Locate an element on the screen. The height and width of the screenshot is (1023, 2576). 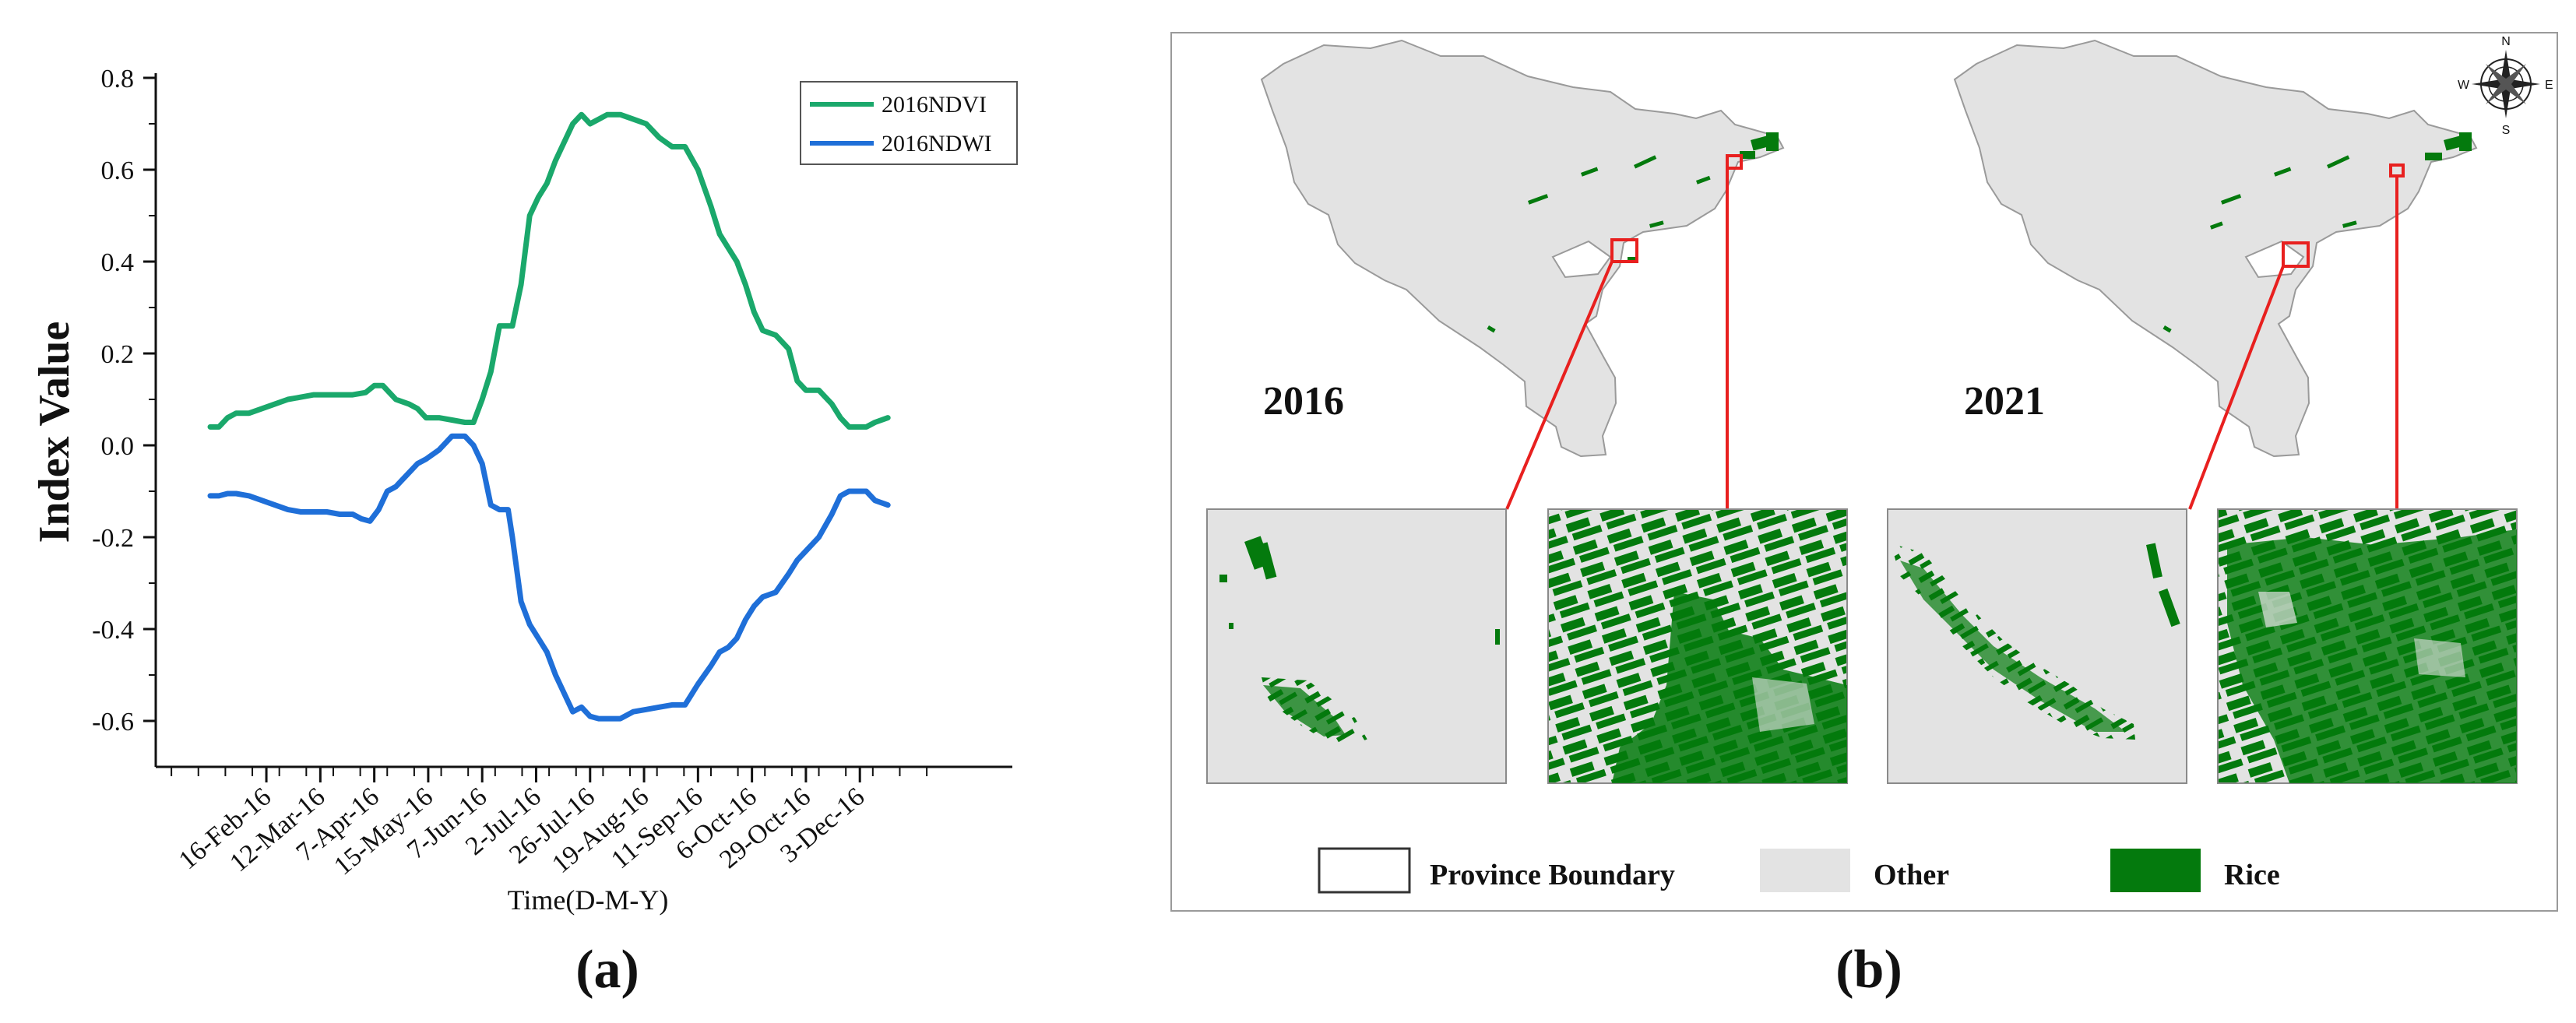
highlight-box-2016-b is located at coordinates (1734, 162).